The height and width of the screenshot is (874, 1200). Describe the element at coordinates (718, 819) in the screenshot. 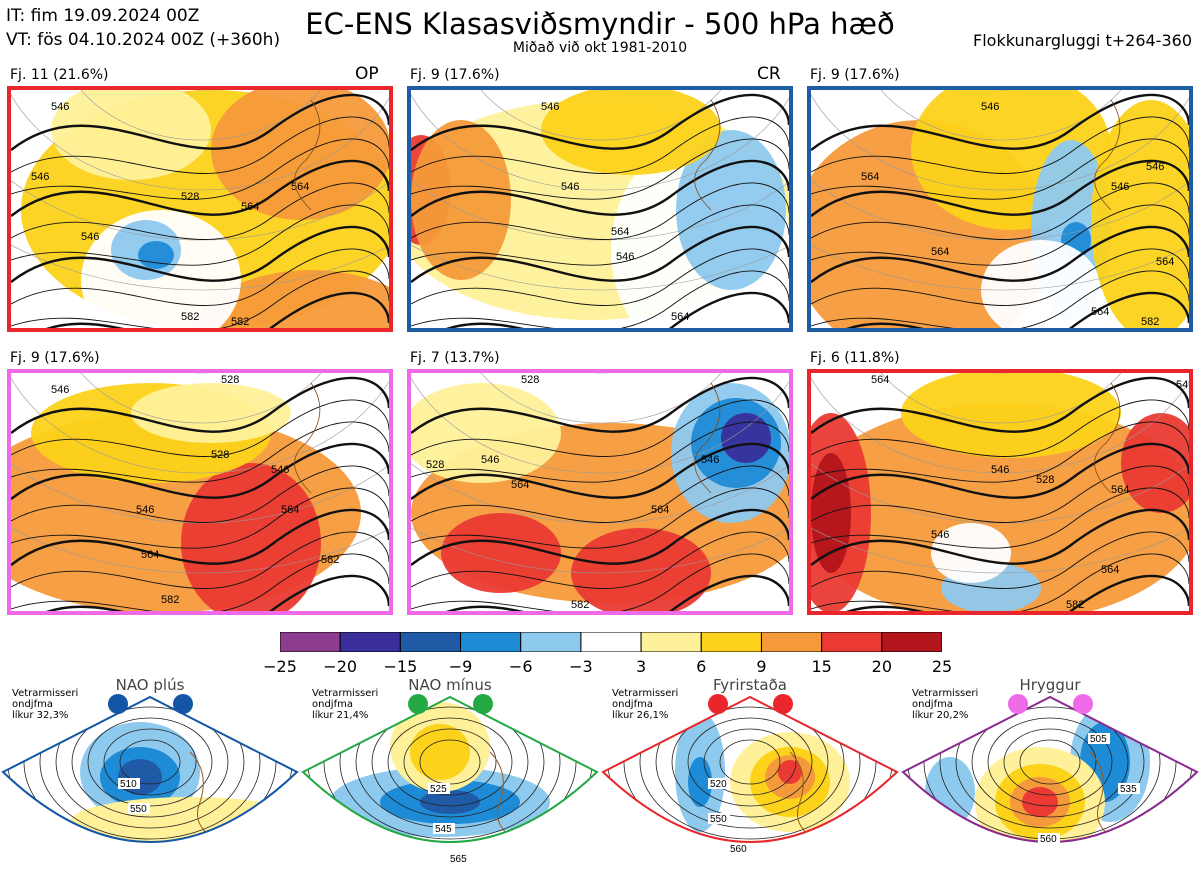

I see `regime-contour-label: 550` at that location.